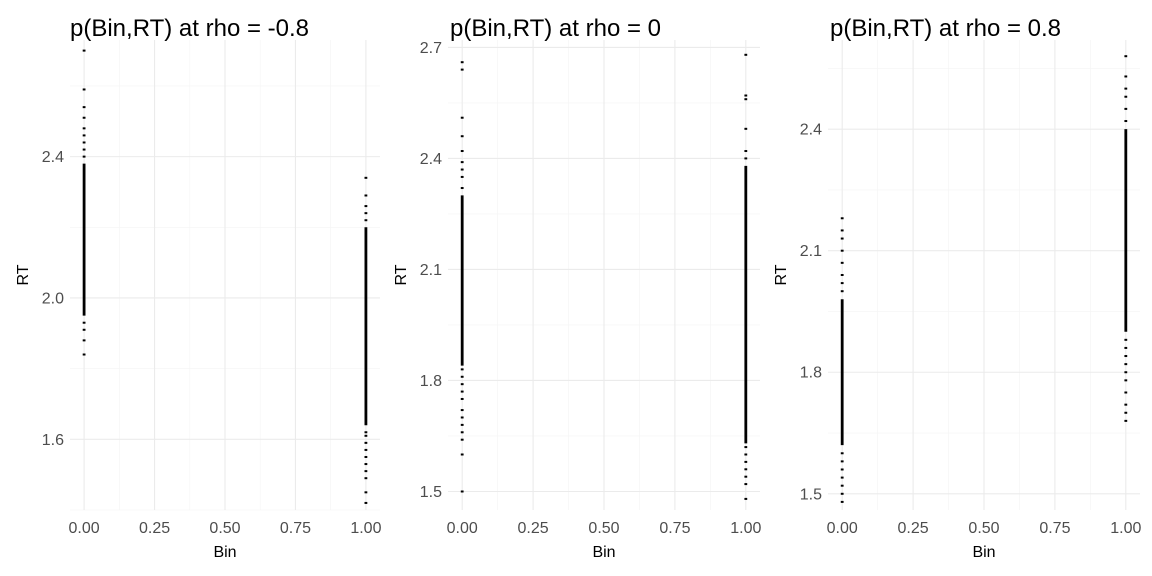 Image resolution: width=1152 pixels, height=576 pixels. What do you see at coordinates (189, 28) in the screenshot?
I see `chart-title: p(Bin,RT) at rho = -0.8` at bounding box center [189, 28].